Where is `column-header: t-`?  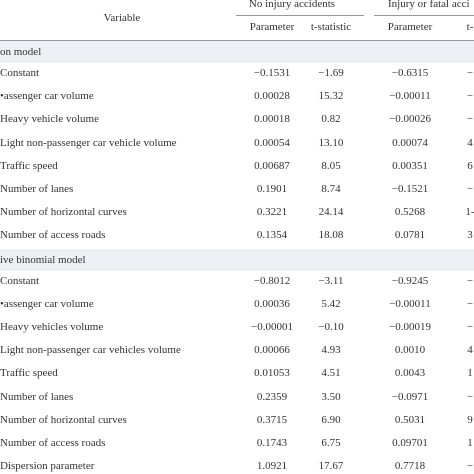 column-header: t- is located at coordinates (470, 27).